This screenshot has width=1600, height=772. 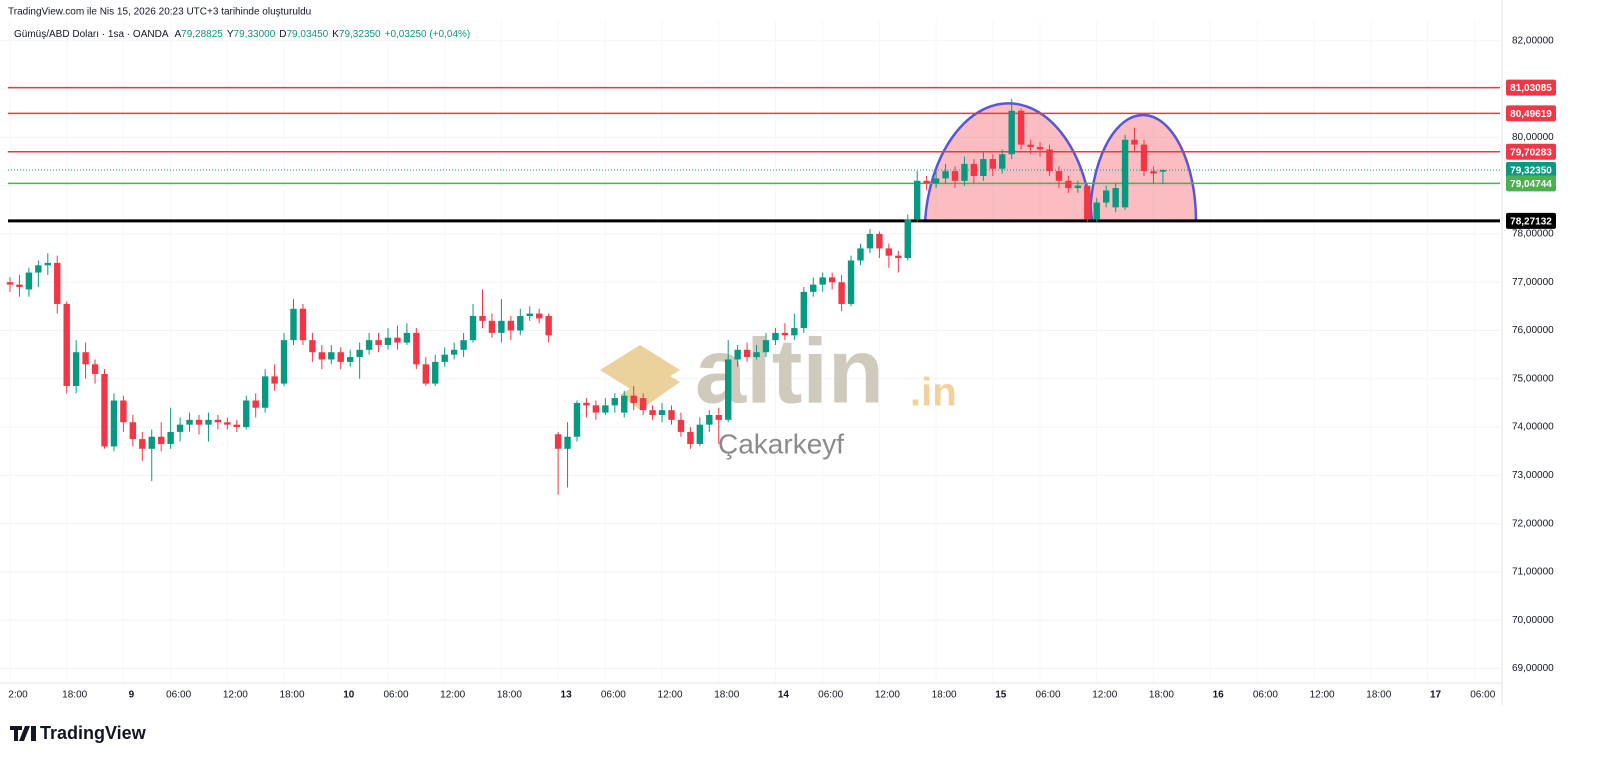 What do you see at coordinates (789, 371) in the screenshot?
I see `watermark-brand: altin` at bounding box center [789, 371].